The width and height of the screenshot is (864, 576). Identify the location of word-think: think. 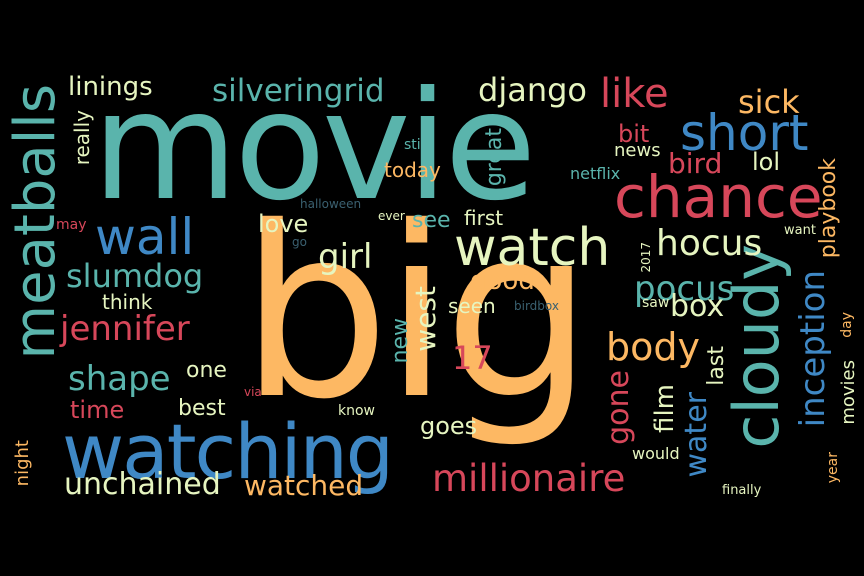
(127, 302).